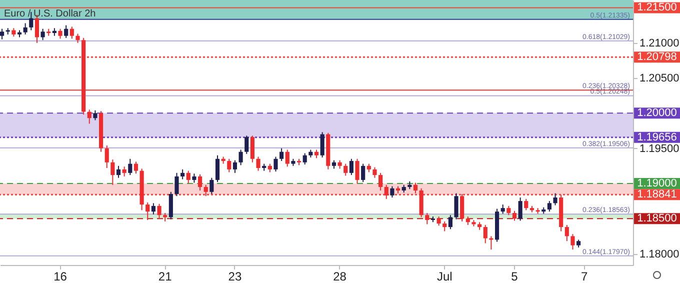  Describe the element at coordinates (657, 57) in the screenshot. I see `ref-line-label: 1.20798` at that location.